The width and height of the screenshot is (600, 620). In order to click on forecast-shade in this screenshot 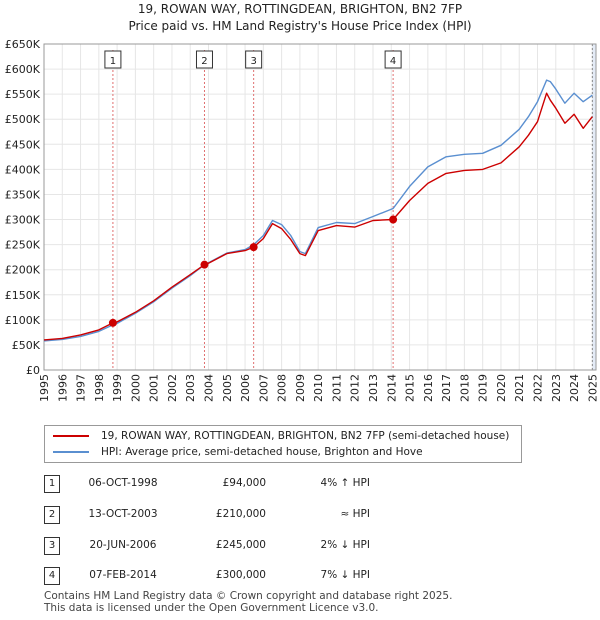, I will do `click(594, 207)`.